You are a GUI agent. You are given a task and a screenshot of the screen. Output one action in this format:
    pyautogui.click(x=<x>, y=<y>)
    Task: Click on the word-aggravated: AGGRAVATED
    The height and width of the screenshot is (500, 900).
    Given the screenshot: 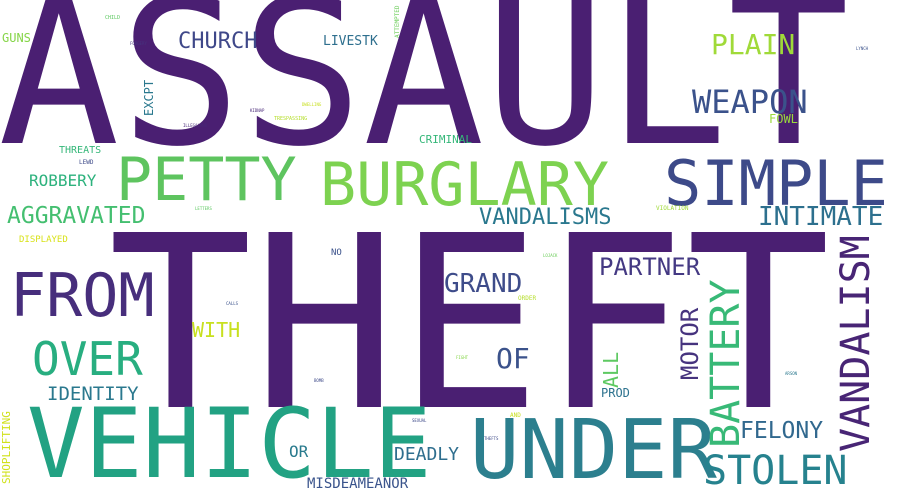 What is the action you would take?
    pyautogui.click(x=76, y=216)
    